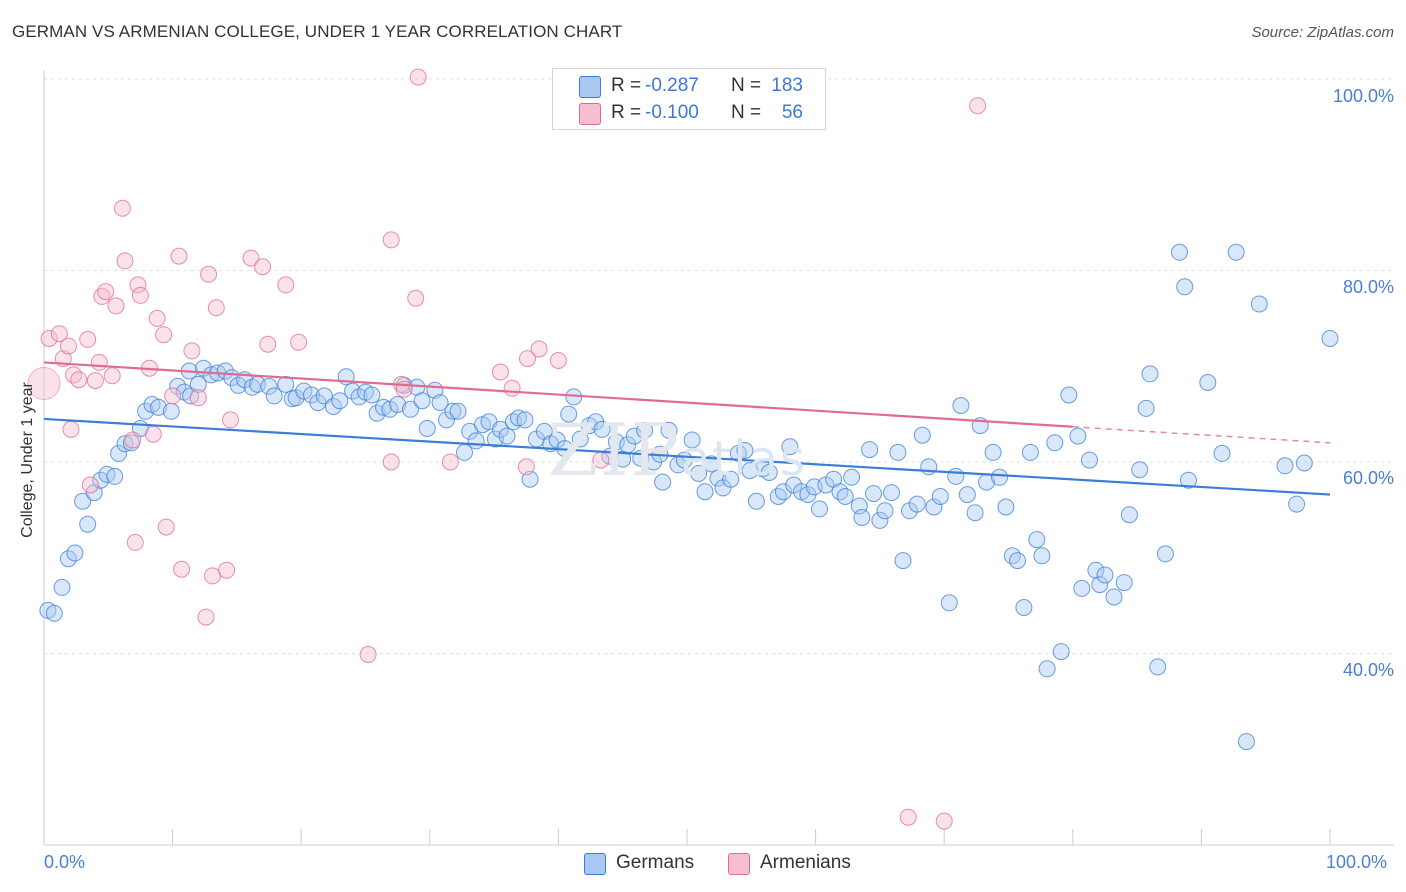  What do you see at coordinates (1357, 862) in the screenshot?
I see `x-tick-label-max: 100.0%` at bounding box center [1357, 862].